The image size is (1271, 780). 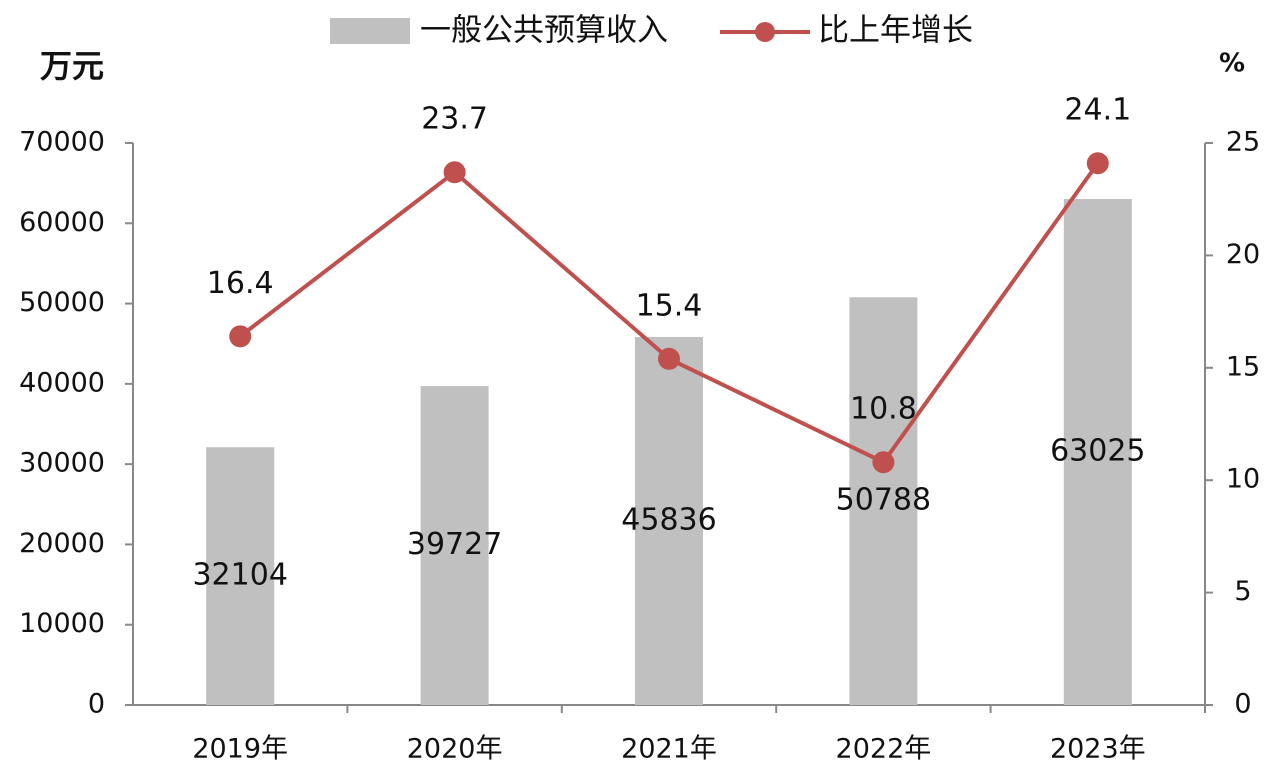 I want to click on data-label: 45836, so click(x=668, y=520).